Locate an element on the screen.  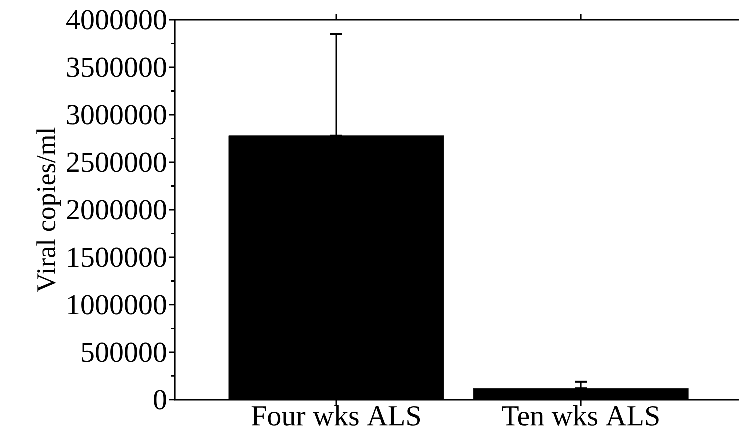
x-tick-label: Ten wks ALS is located at coordinates (580, 416).